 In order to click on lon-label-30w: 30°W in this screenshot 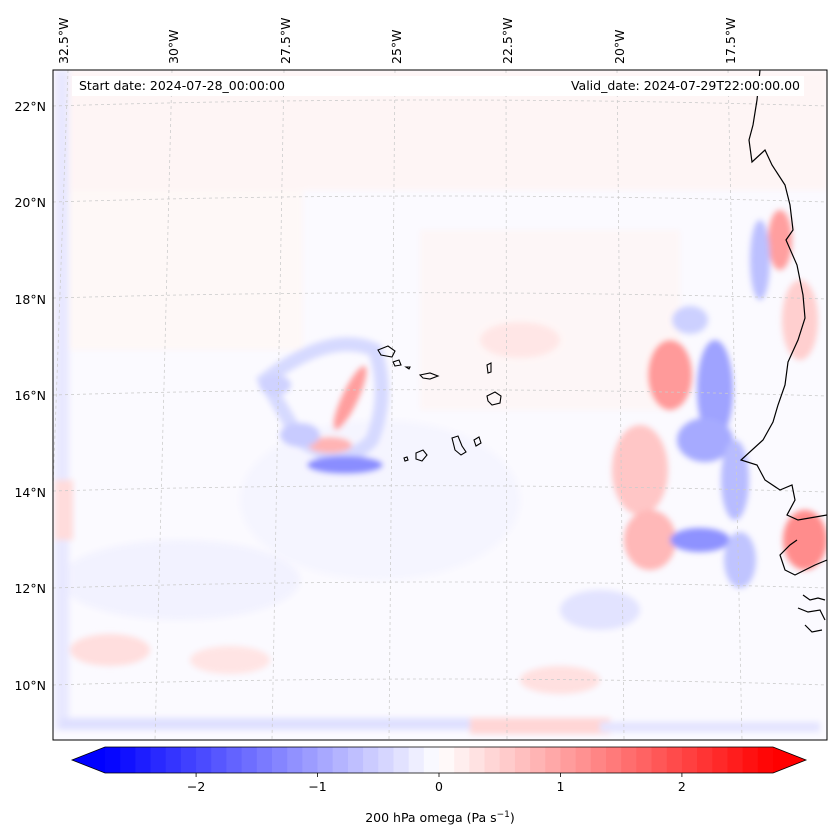, I will do `click(173, 46)`.